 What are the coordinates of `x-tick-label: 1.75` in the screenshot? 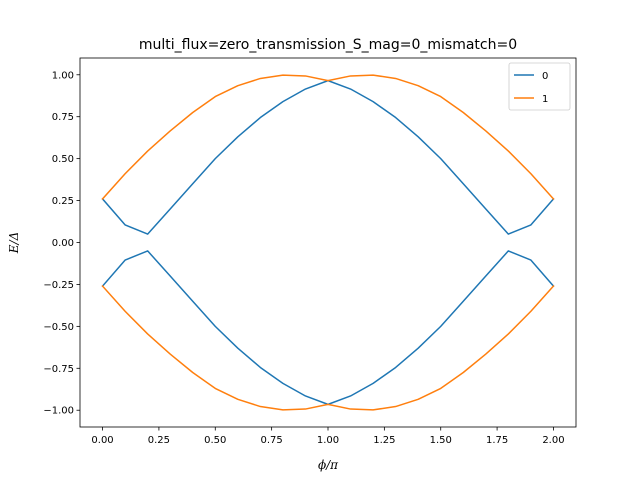 It's located at (497, 440).